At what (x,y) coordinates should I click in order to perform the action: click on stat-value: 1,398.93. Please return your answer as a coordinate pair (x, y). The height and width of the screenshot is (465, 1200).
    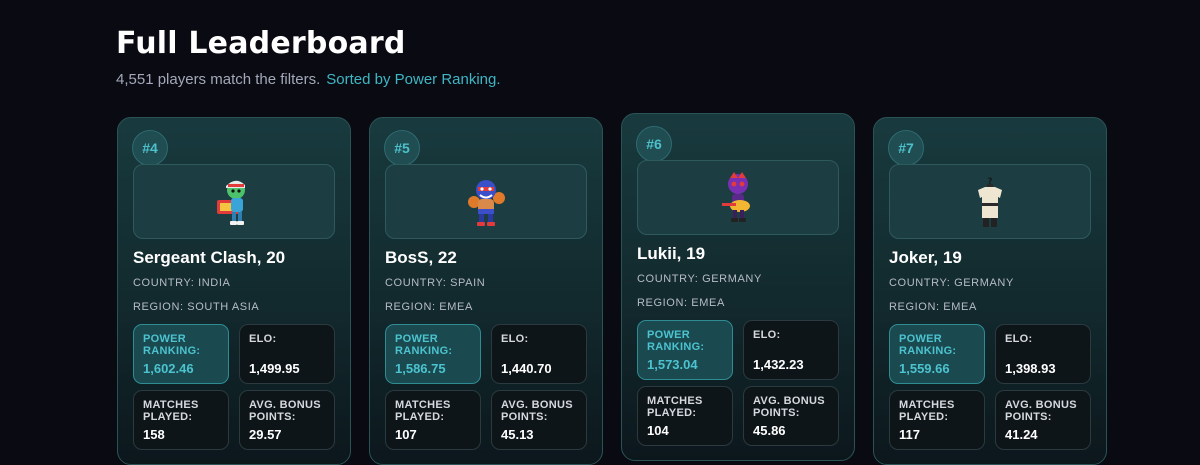
    Looking at the image, I should click on (1030, 368).